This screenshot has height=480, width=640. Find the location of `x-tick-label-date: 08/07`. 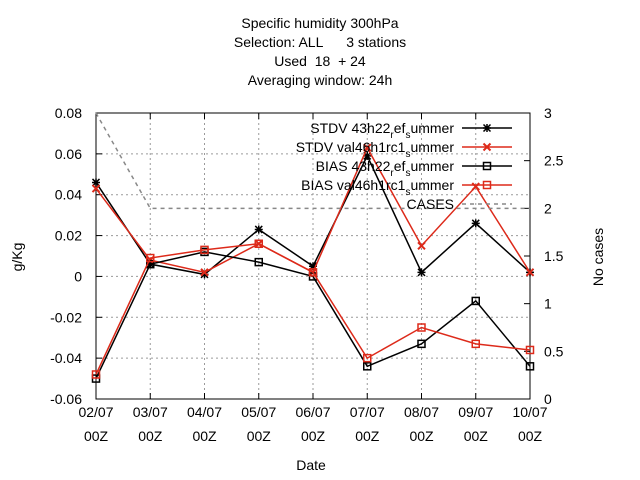

x-tick-label-date: 08/07 is located at coordinates (421, 412).